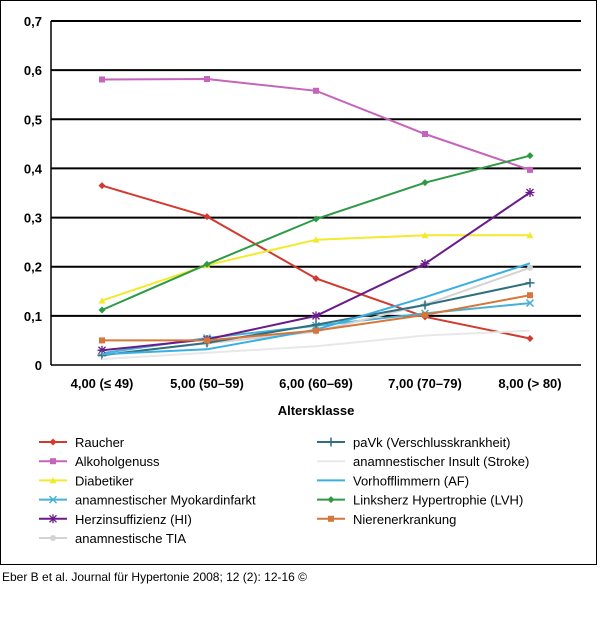  What do you see at coordinates (100, 442) in the screenshot?
I see `legend-label: Raucher` at bounding box center [100, 442].